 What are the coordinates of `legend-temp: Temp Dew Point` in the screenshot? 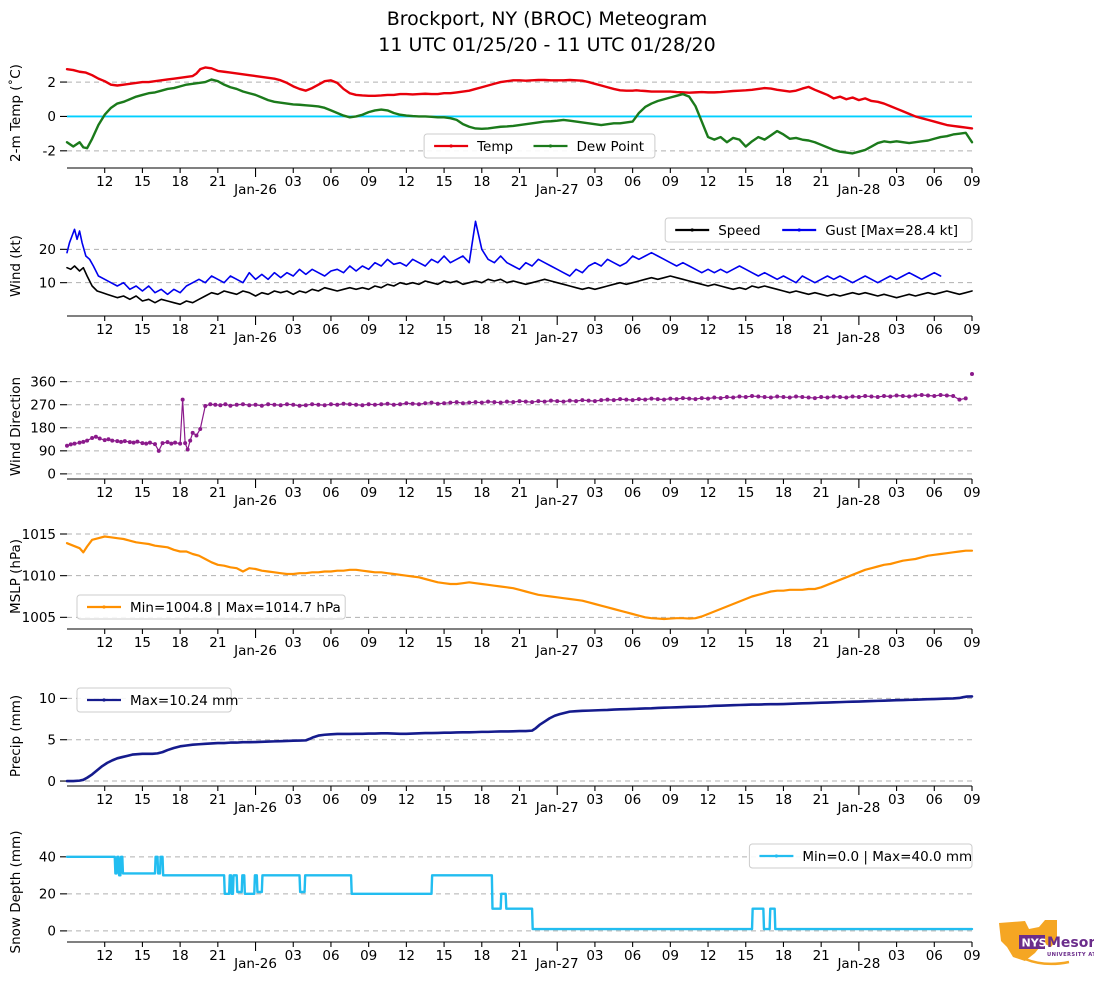 It's located at (539, 146).